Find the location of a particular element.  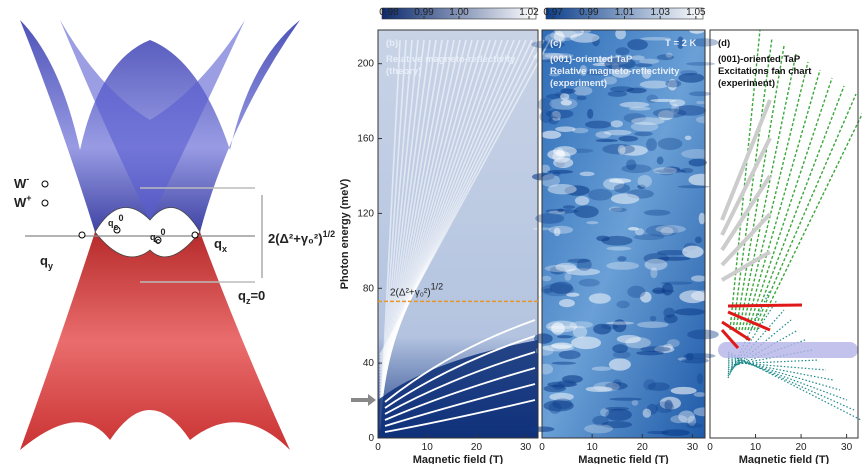

x-tick-label: 30 is located at coordinates (693, 447).